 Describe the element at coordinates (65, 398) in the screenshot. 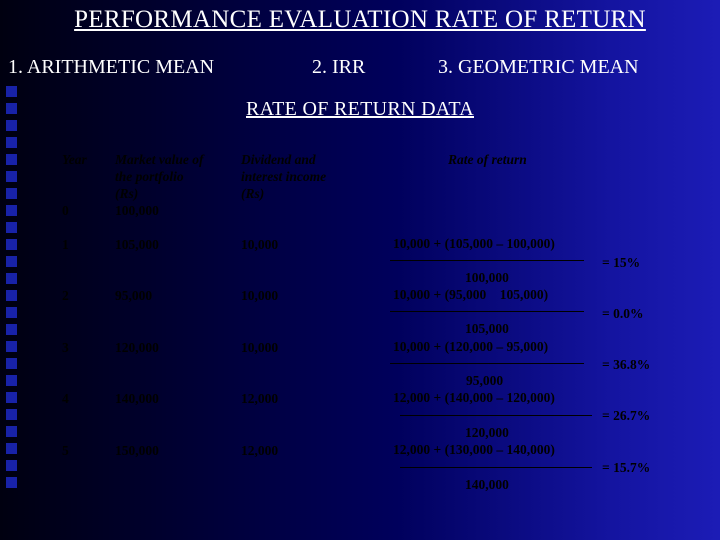

I see `cell-year: 4` at that location.